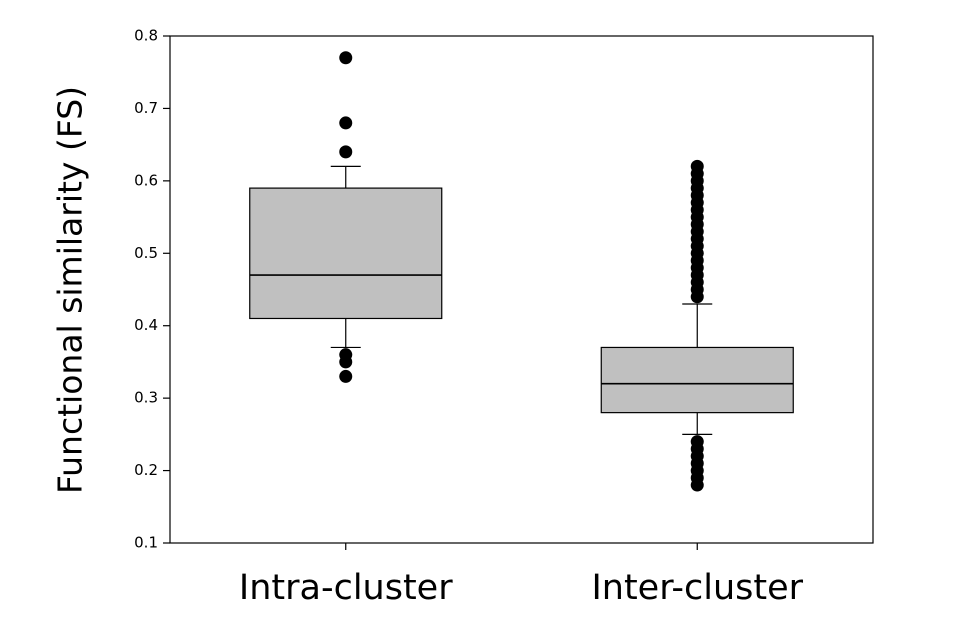 The width and height of the screenshot is (960, 635). Describe the element at coordinates (146, 36) in the screenshot. I see `y-tick-label: 0.8` at that location.